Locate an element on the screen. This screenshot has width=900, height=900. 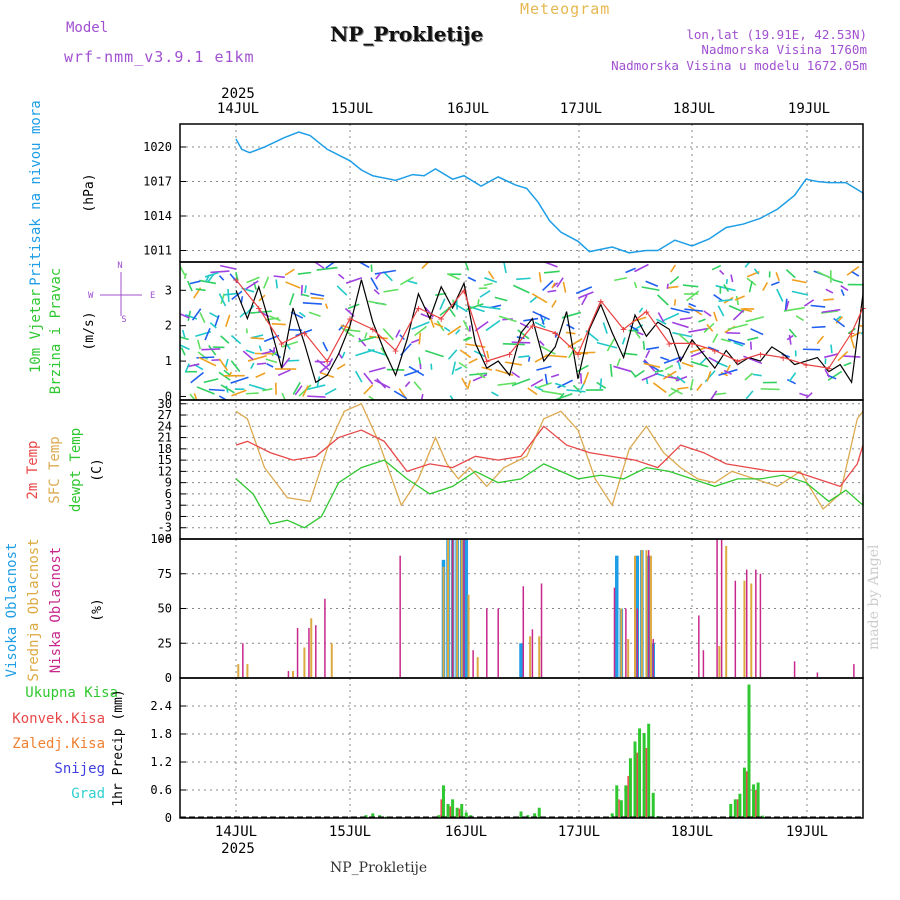
year-label-top: 2025 is located at coordinates (238, 94).